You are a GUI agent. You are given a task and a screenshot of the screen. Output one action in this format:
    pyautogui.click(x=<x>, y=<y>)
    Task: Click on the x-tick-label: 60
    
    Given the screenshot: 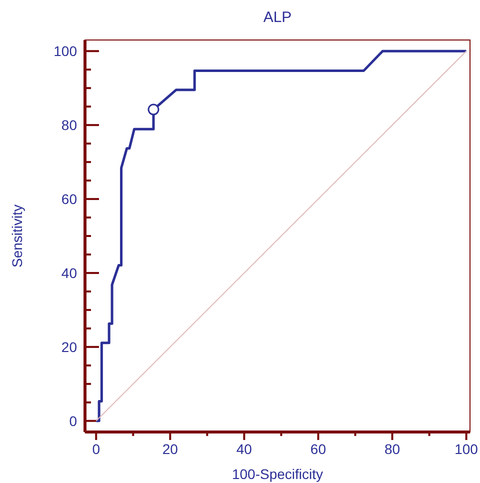 What is the action you would take?
    pyautogui.click(x=318, y=449)
    